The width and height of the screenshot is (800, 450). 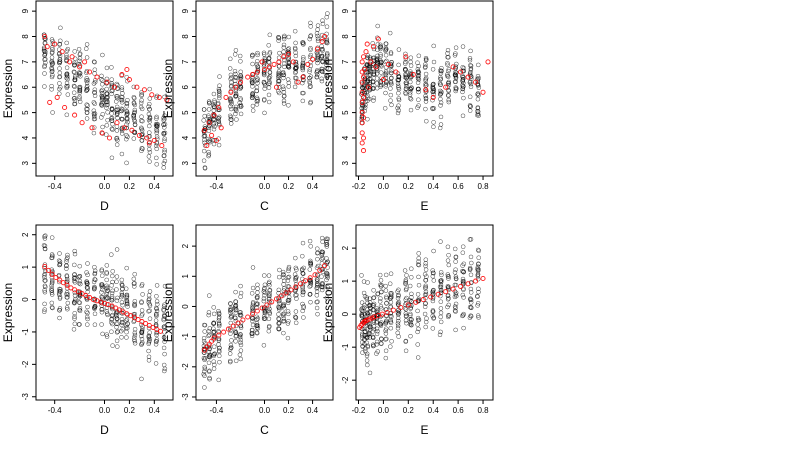 What do you see at coordinates (185, 276) in the screenshot?
I see `y-tick-label: 1` at bounding box center [185, 276].